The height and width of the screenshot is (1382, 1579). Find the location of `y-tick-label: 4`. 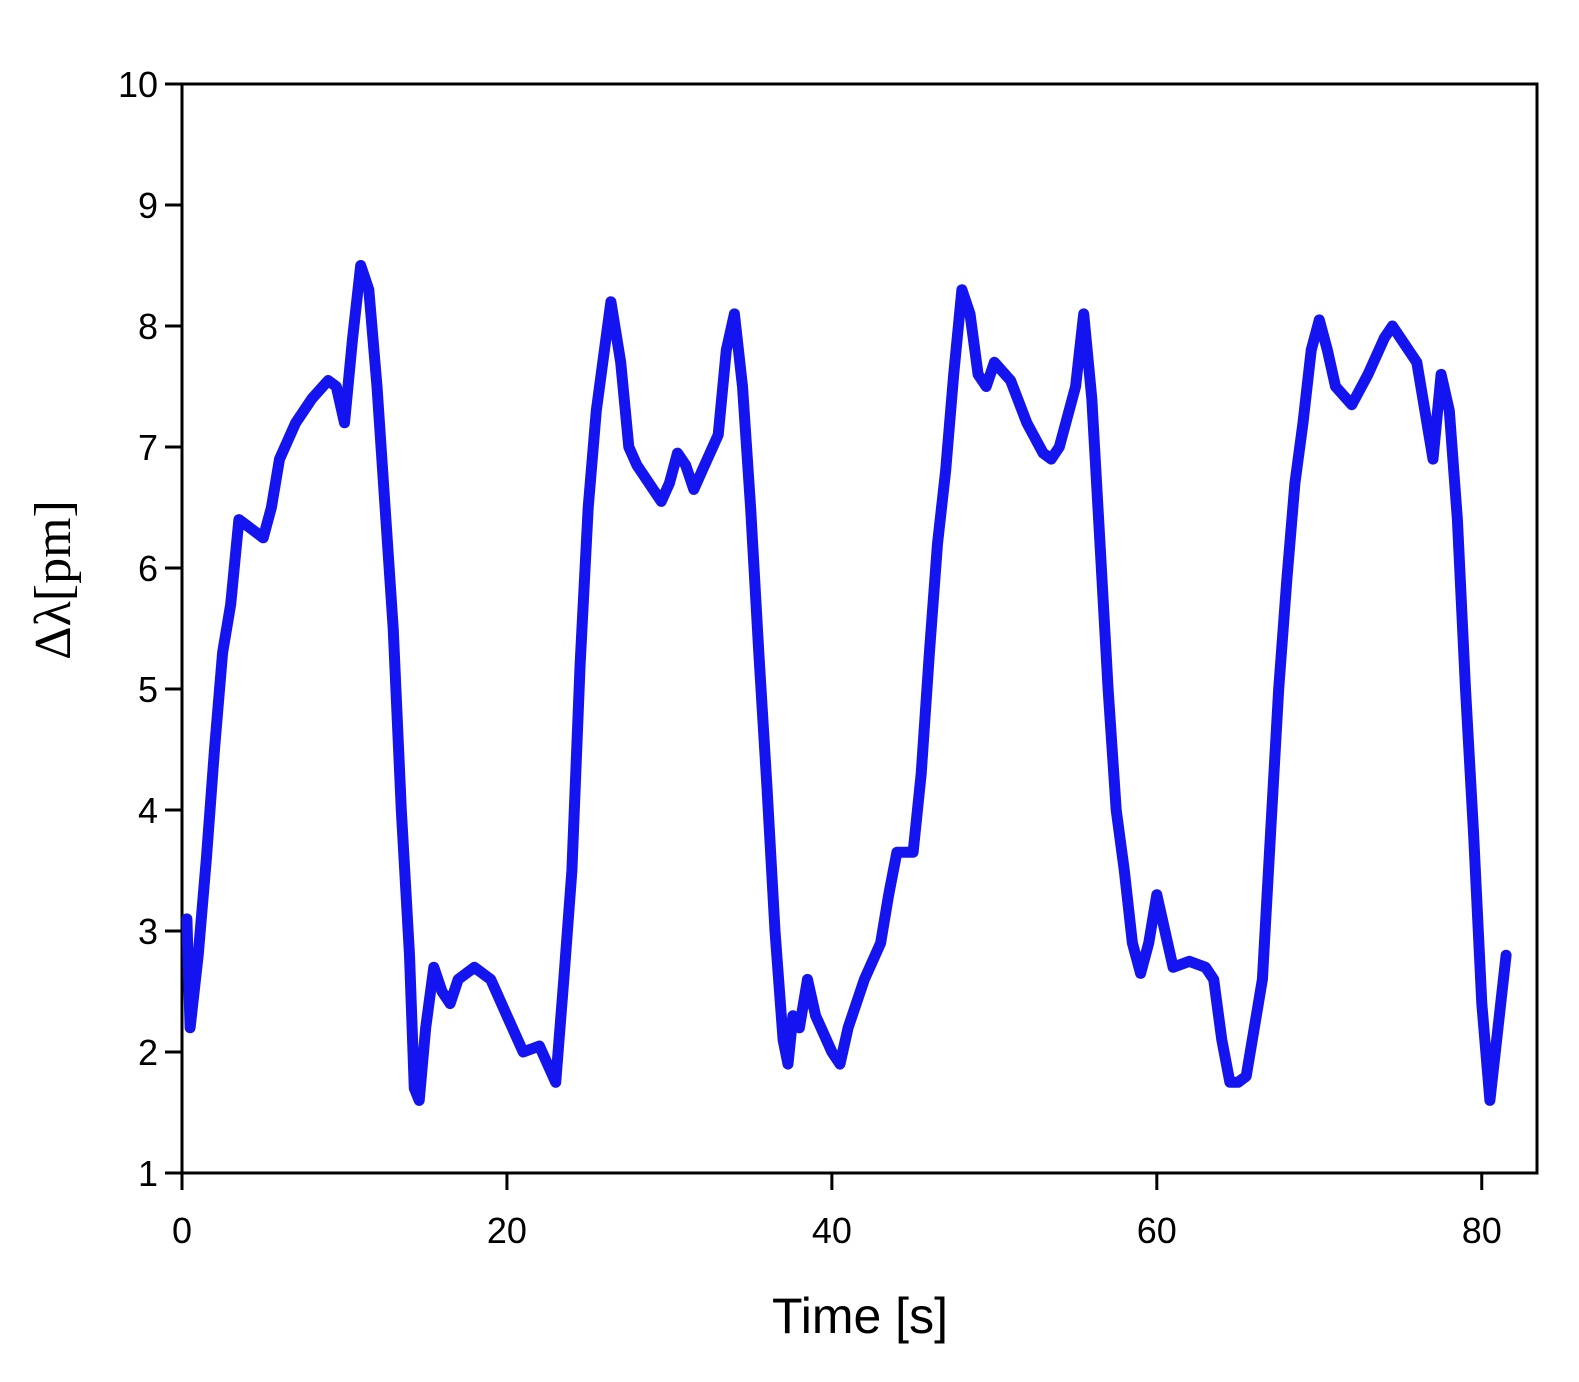

y-tick-label: 4 is located at coordinates (148, 810).